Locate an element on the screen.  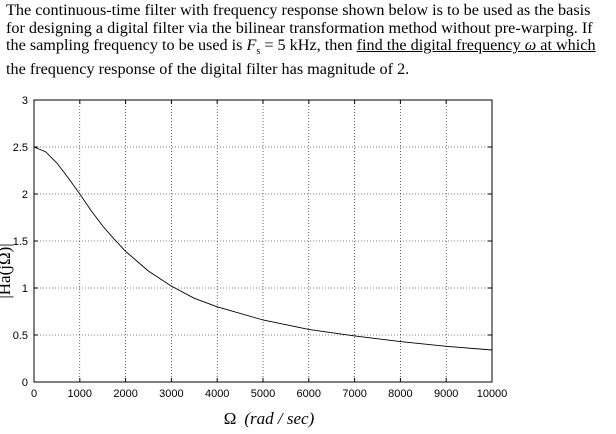
y-tick-label: 3 is located at coordinates (25, 101).